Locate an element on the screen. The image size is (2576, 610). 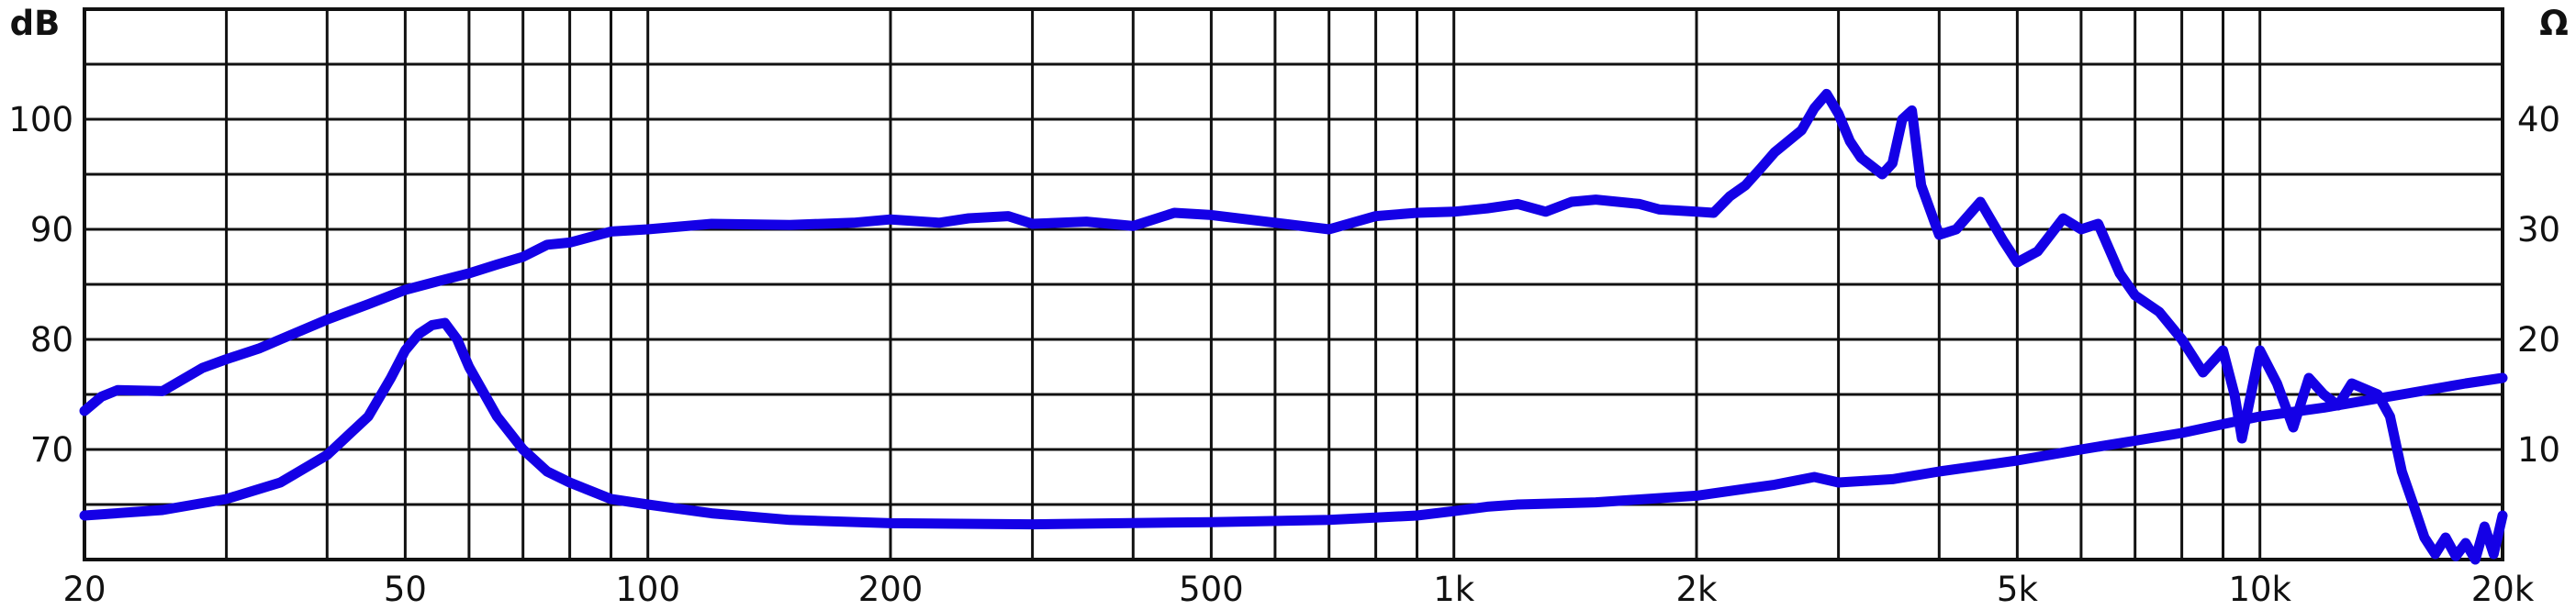
x-tick-label: 1k is located at coordinates (1454, 589).